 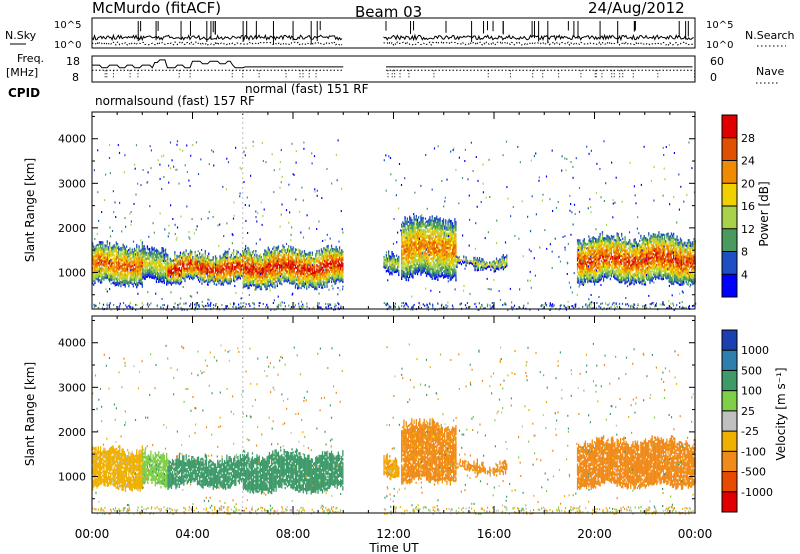 What do you see at coordinates (770, 35) in the screenshot?
I see `nsearch-label: N.Search` at bounding box center [770, 35].